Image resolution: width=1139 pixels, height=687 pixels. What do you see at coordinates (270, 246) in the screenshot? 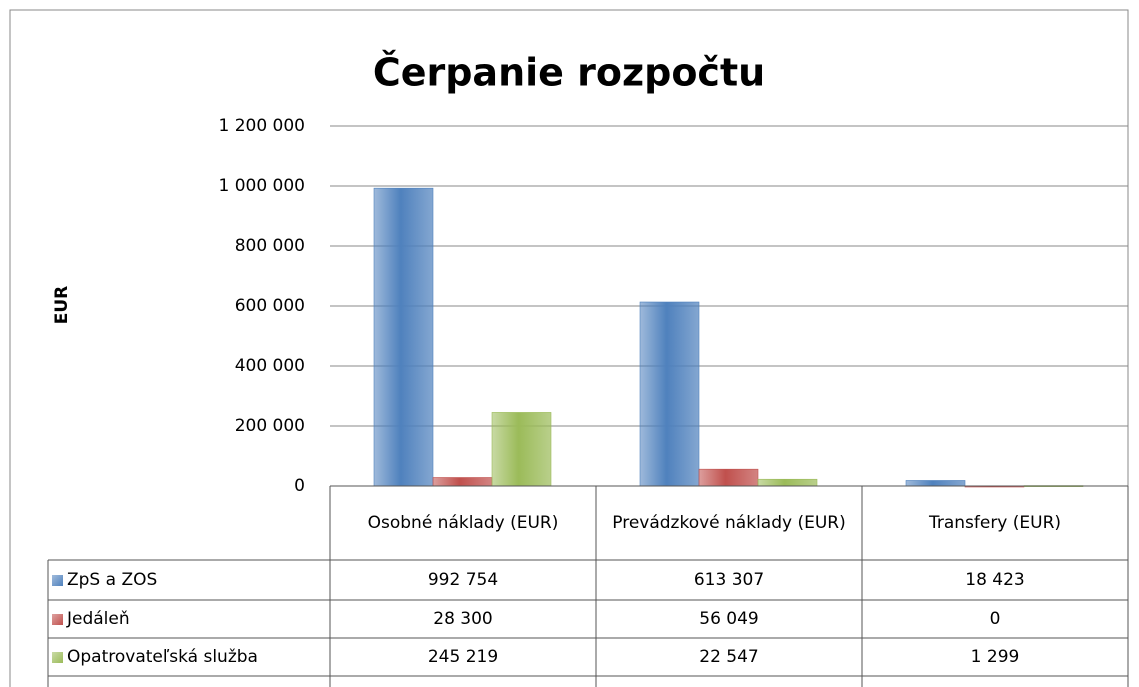
I see `y-tick-label: 800 000` at bounding box center [270, 246].